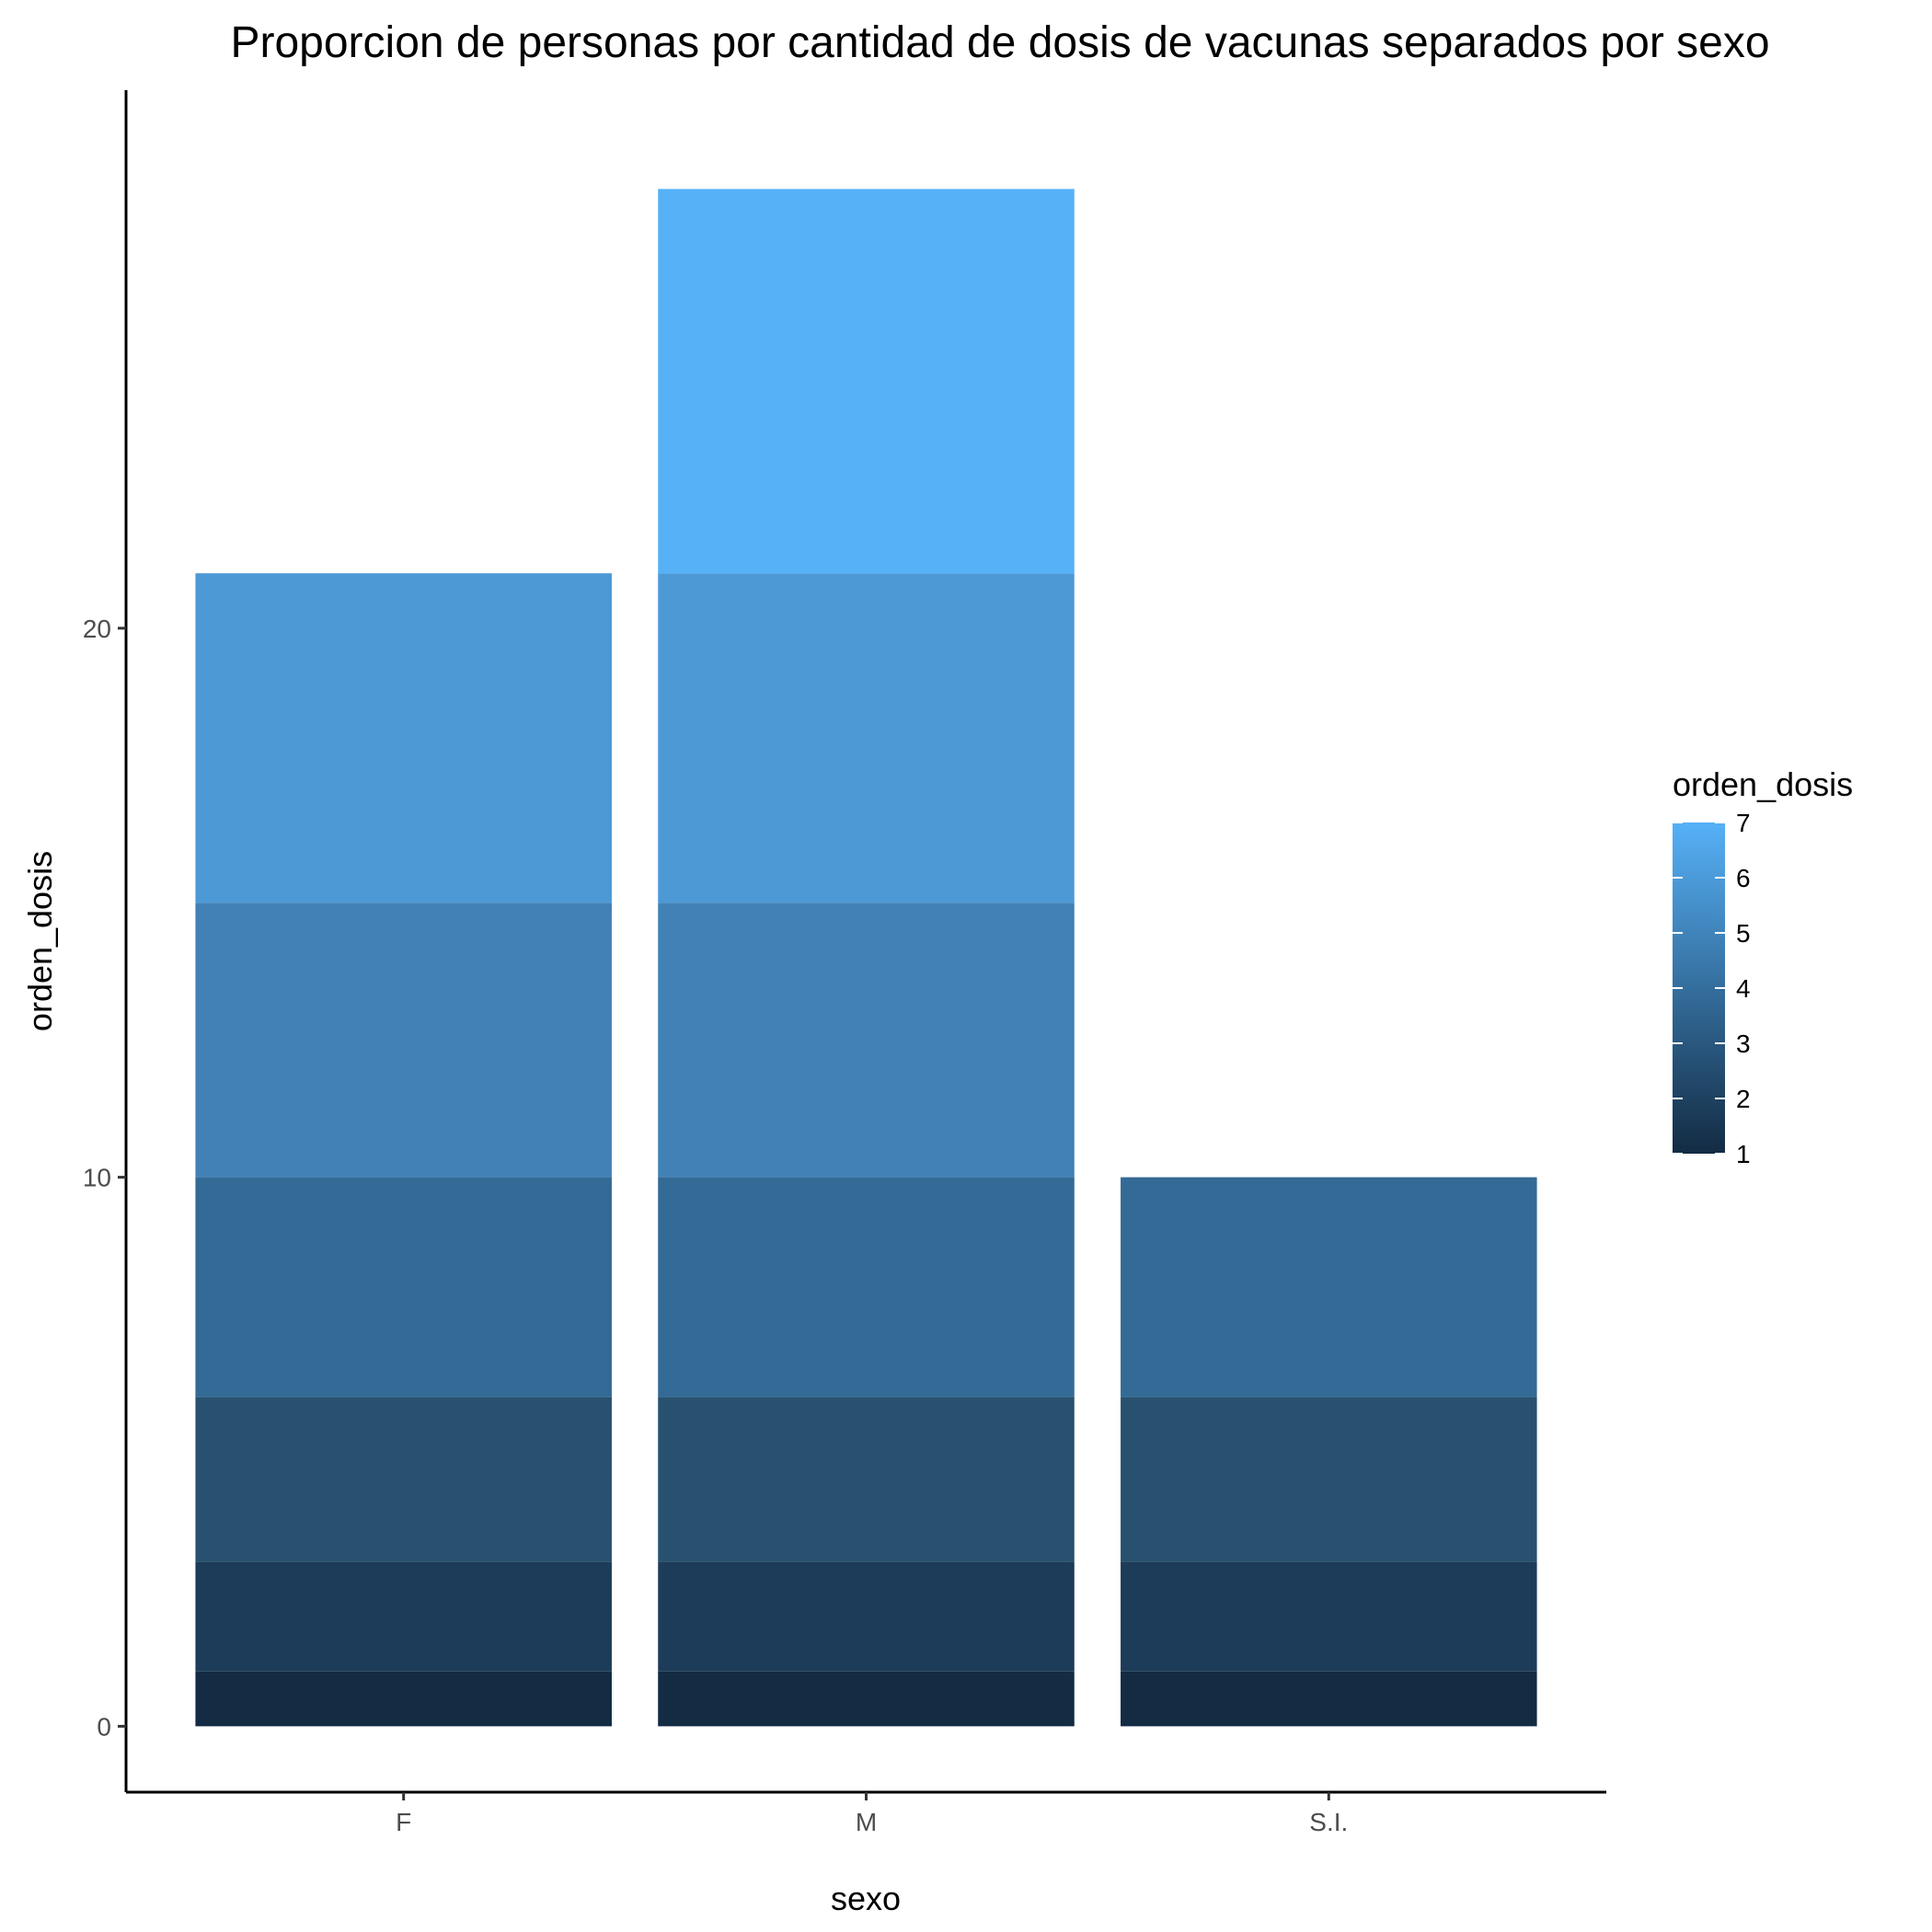  I want to click on legend-label: 2, so click(1743, 1099).